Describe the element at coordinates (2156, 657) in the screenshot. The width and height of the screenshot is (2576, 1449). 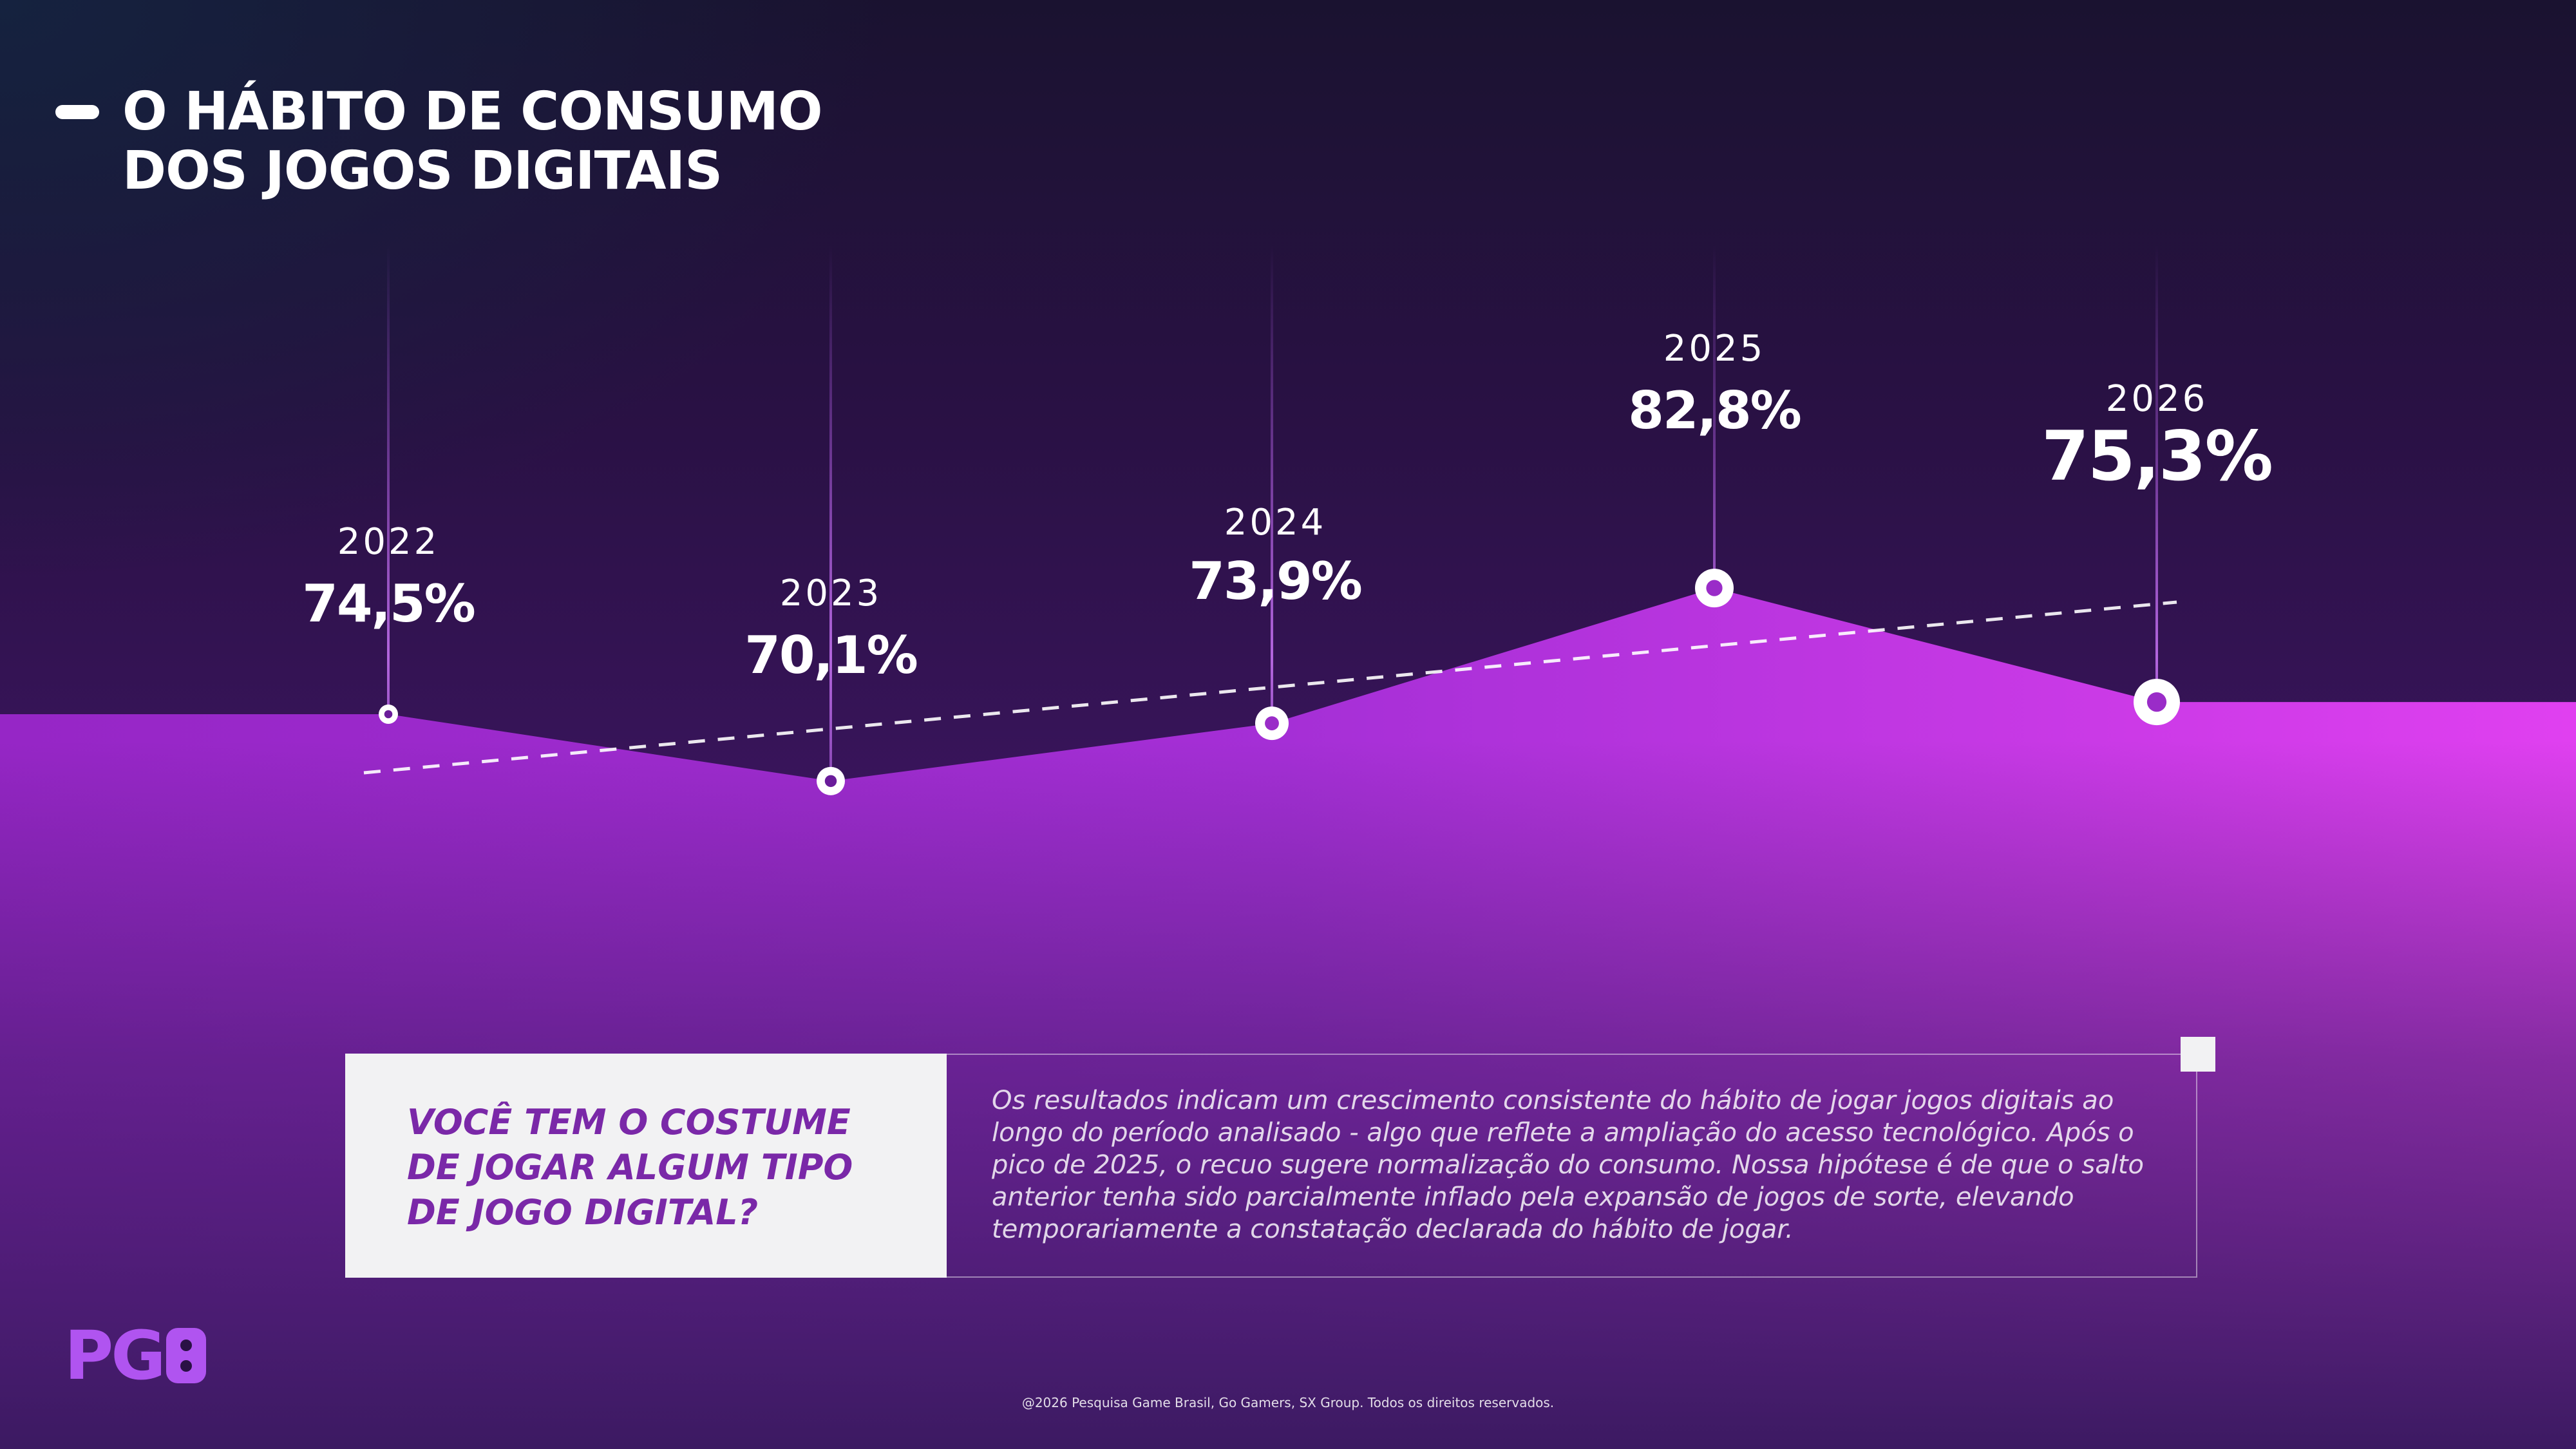
I see `guide-line-2026` at that location.